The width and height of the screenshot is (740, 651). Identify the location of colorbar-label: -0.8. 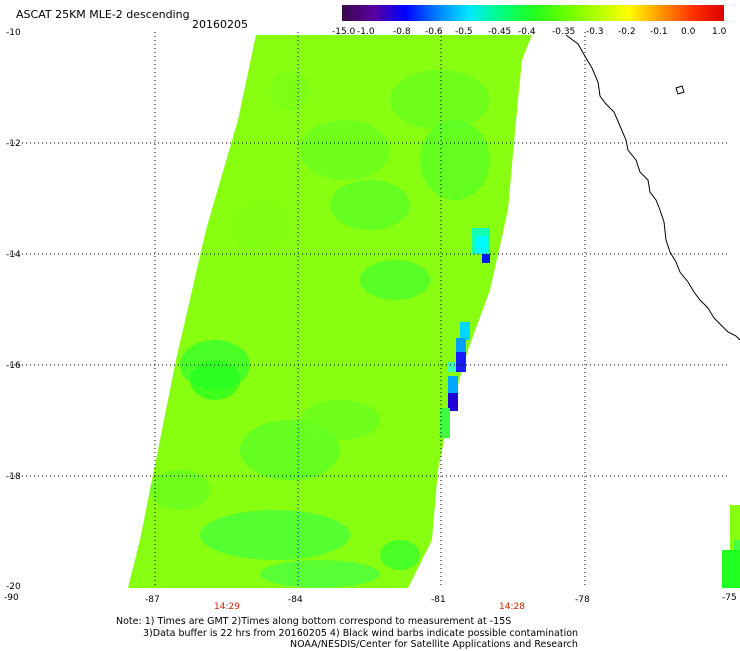
(402, 32).